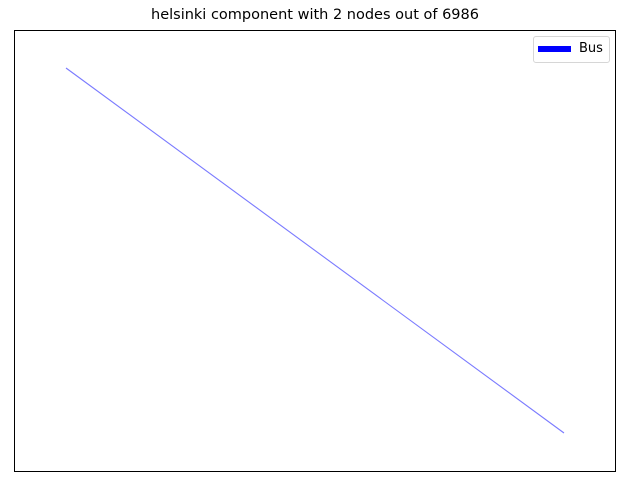  Describe the element at coordinates (591, 48) in the screenshot. I see `legend-label-bus: Bus` at that location.